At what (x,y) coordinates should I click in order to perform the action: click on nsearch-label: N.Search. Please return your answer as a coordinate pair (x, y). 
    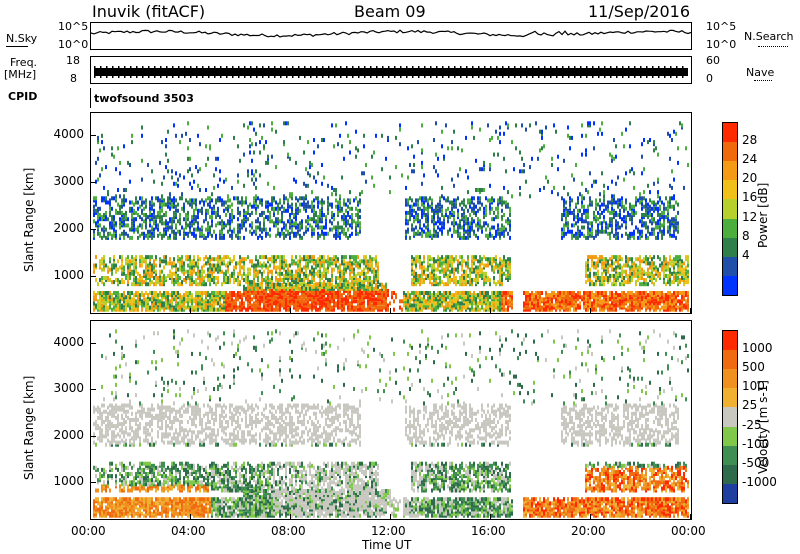
    Looking at the image, I should click on (769, 36).